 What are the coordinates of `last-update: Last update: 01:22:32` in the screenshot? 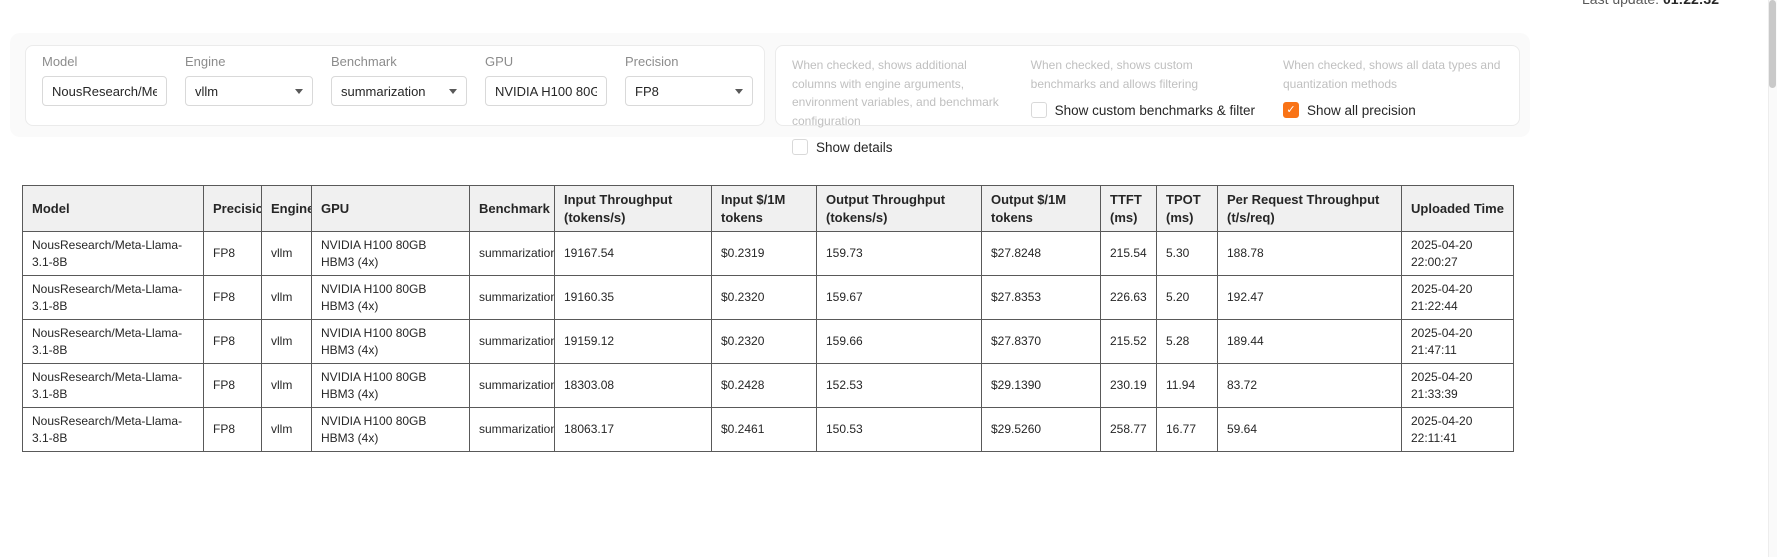 It's located at (1650, 3).